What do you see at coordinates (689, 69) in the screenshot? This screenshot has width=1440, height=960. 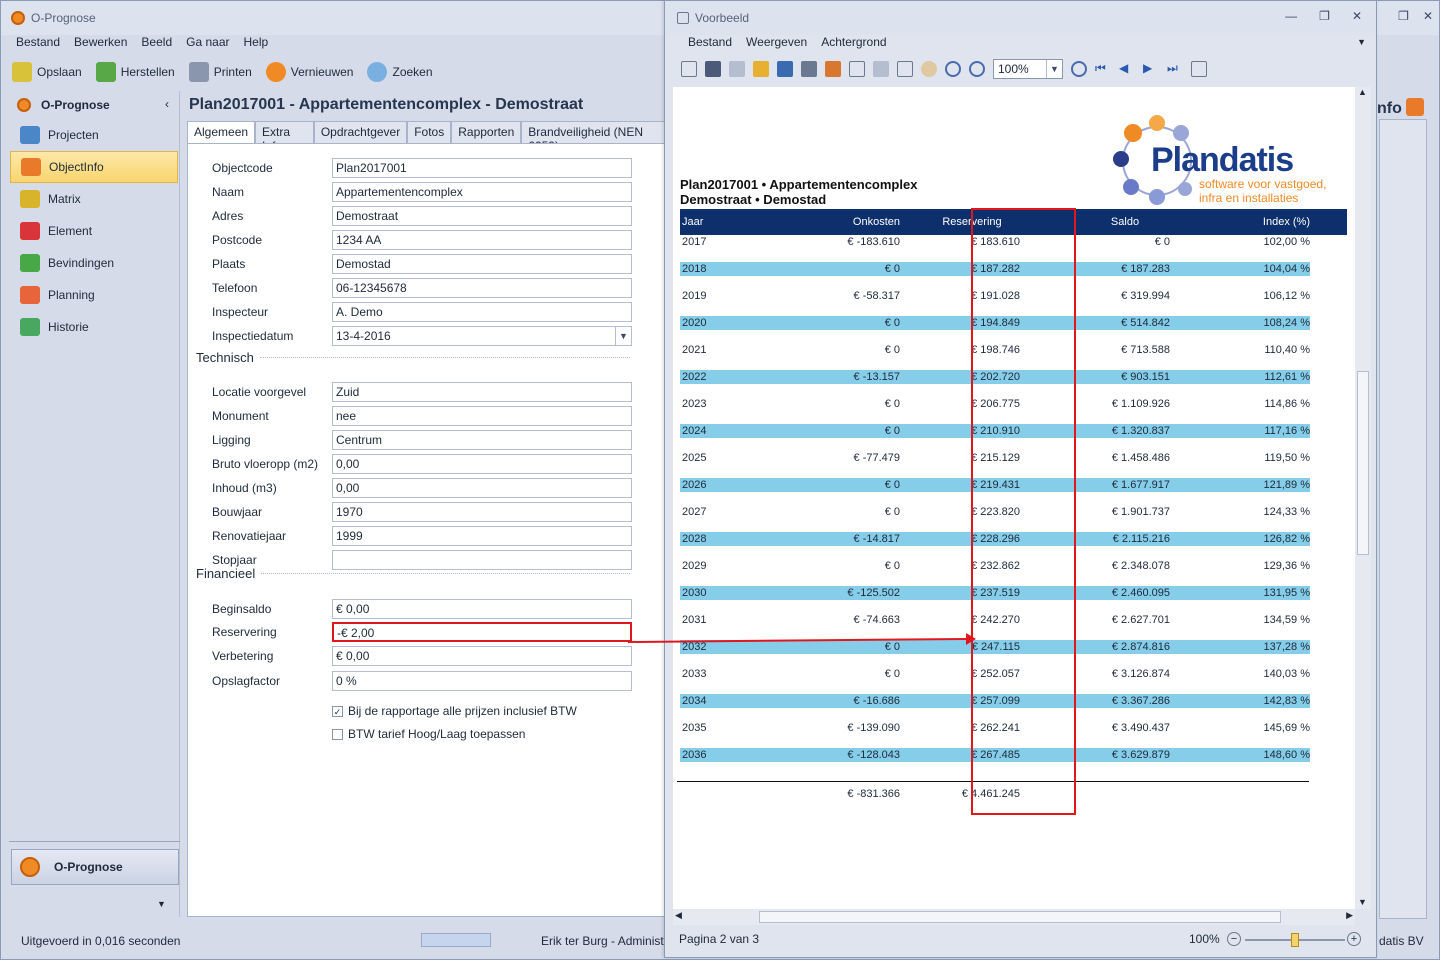 I see `document-map-icon` at bounding box center [689, 69].